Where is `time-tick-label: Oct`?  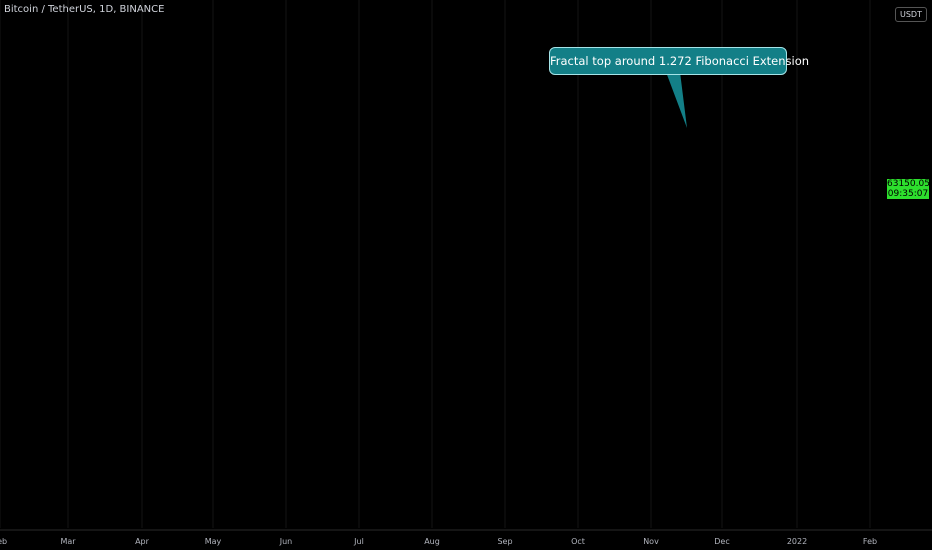 time-tick-label: Oct is located at coordinates (578, 541).